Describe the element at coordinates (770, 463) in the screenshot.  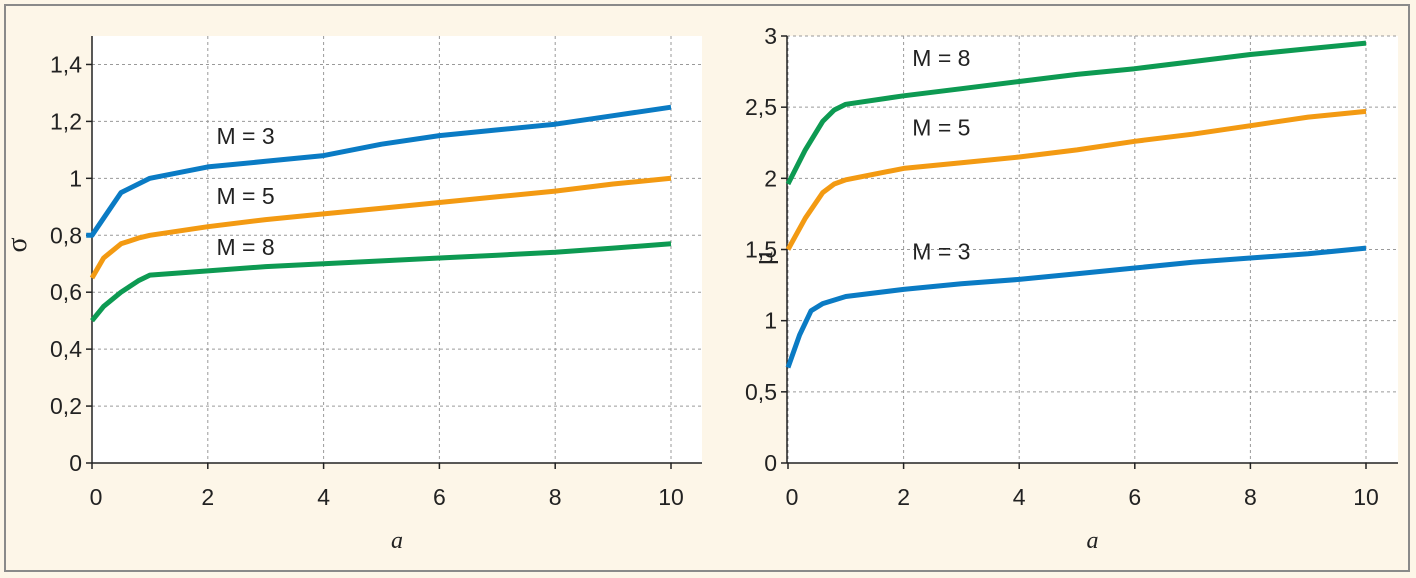
I see `chart-2-y-tick-label-0: 0` at that location.